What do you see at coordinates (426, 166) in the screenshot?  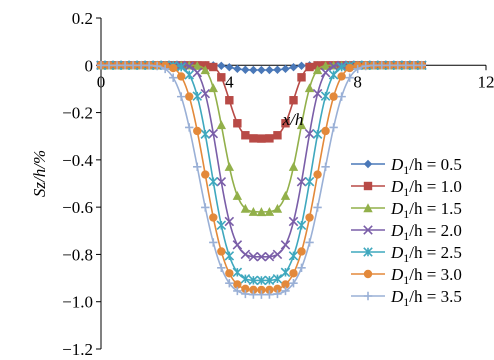 I see `legend-label: D1/h = 0.5` at bounding box center [426, 166].